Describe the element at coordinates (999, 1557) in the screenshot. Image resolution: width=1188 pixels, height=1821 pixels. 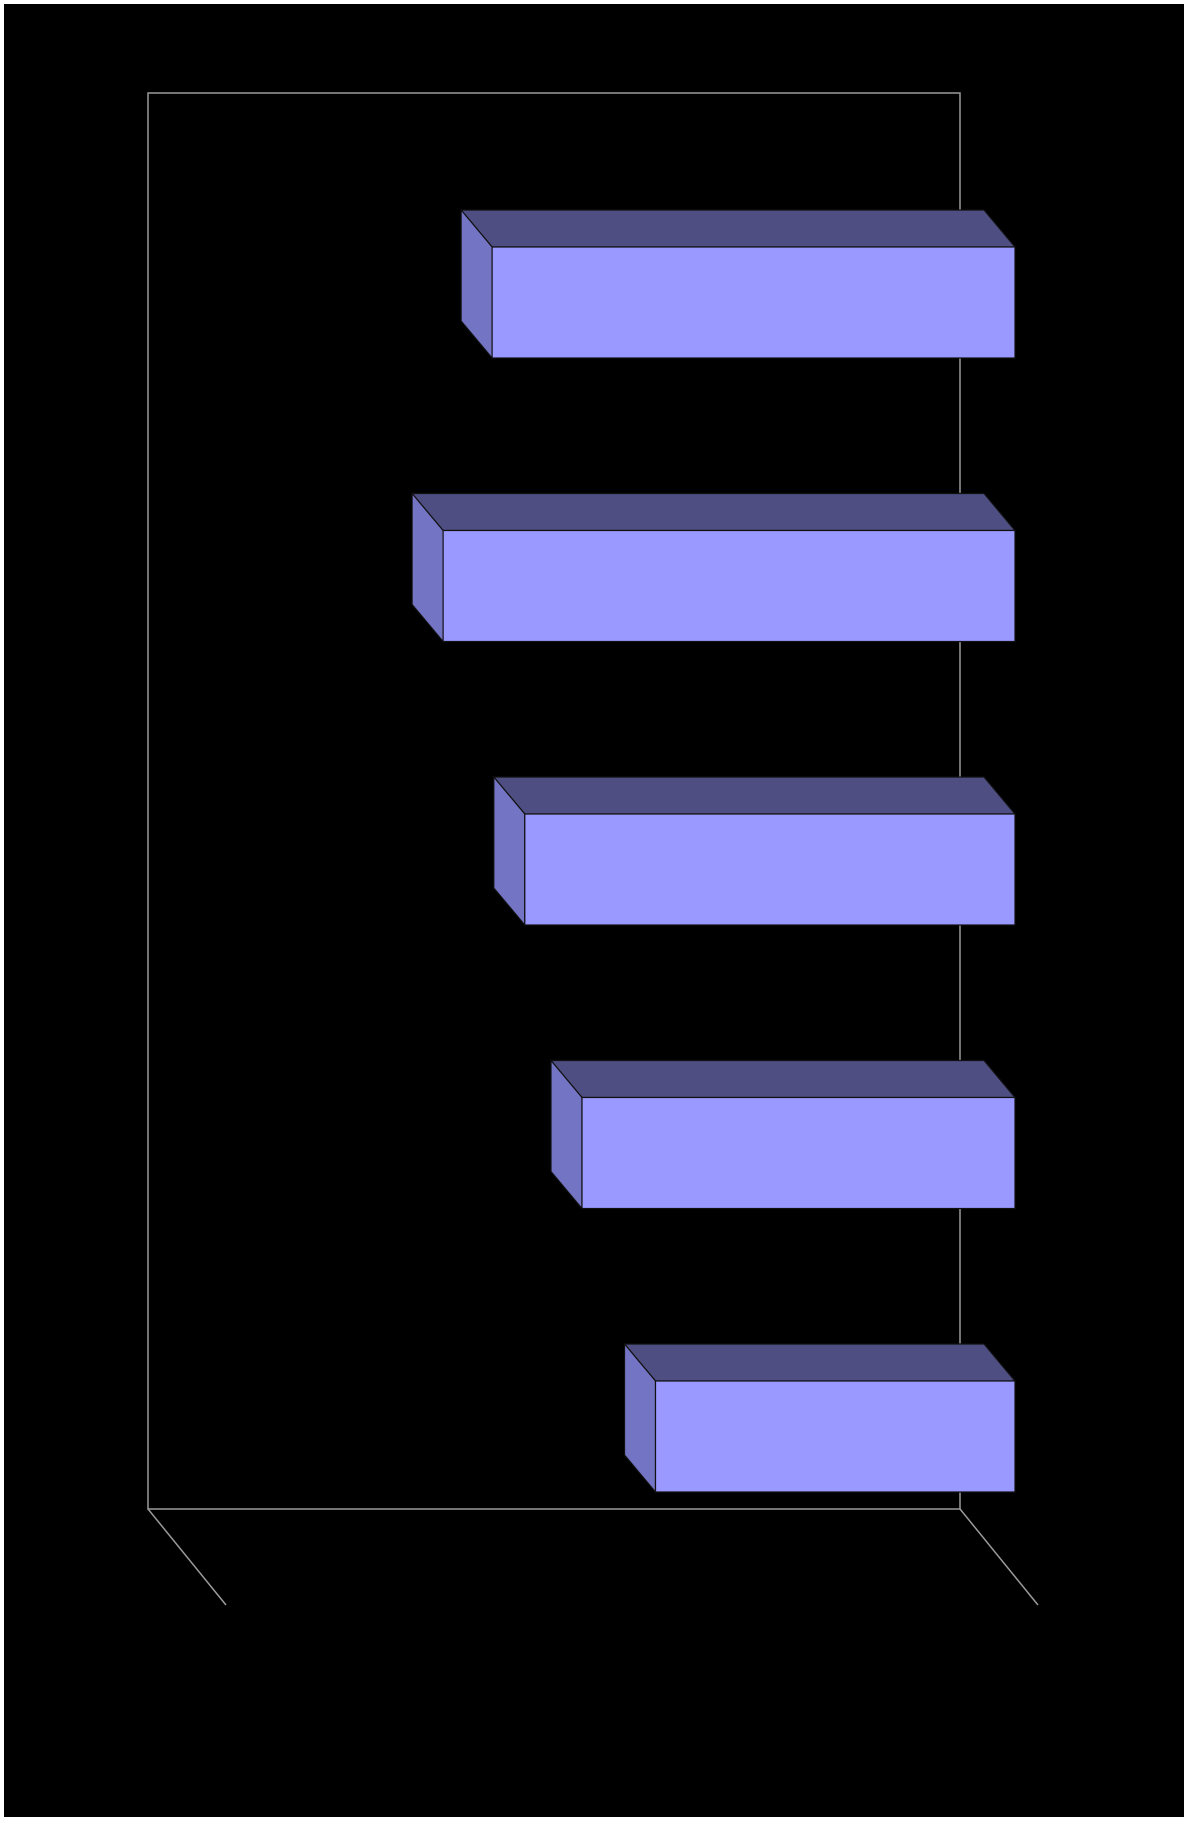
I see `floor-edge-right` at that location.